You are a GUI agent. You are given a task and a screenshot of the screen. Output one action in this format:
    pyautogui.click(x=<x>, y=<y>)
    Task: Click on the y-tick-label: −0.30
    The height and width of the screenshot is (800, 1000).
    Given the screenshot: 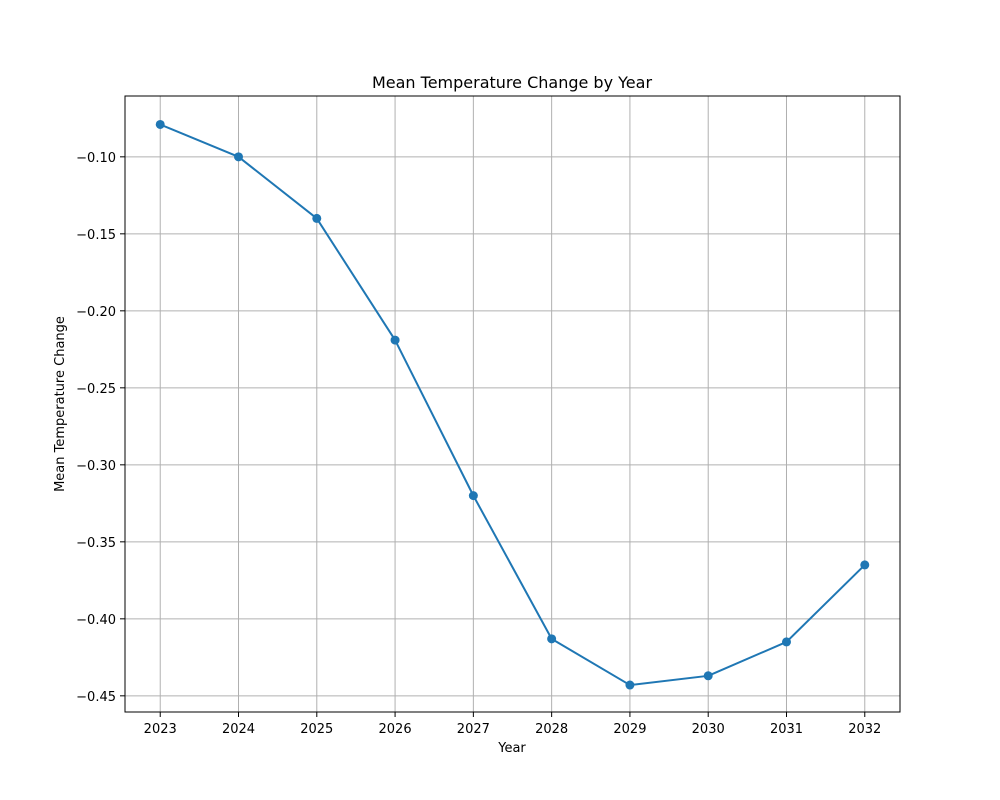 What is the action you would take?
    pyautogui.click(x=96, y=466)
    